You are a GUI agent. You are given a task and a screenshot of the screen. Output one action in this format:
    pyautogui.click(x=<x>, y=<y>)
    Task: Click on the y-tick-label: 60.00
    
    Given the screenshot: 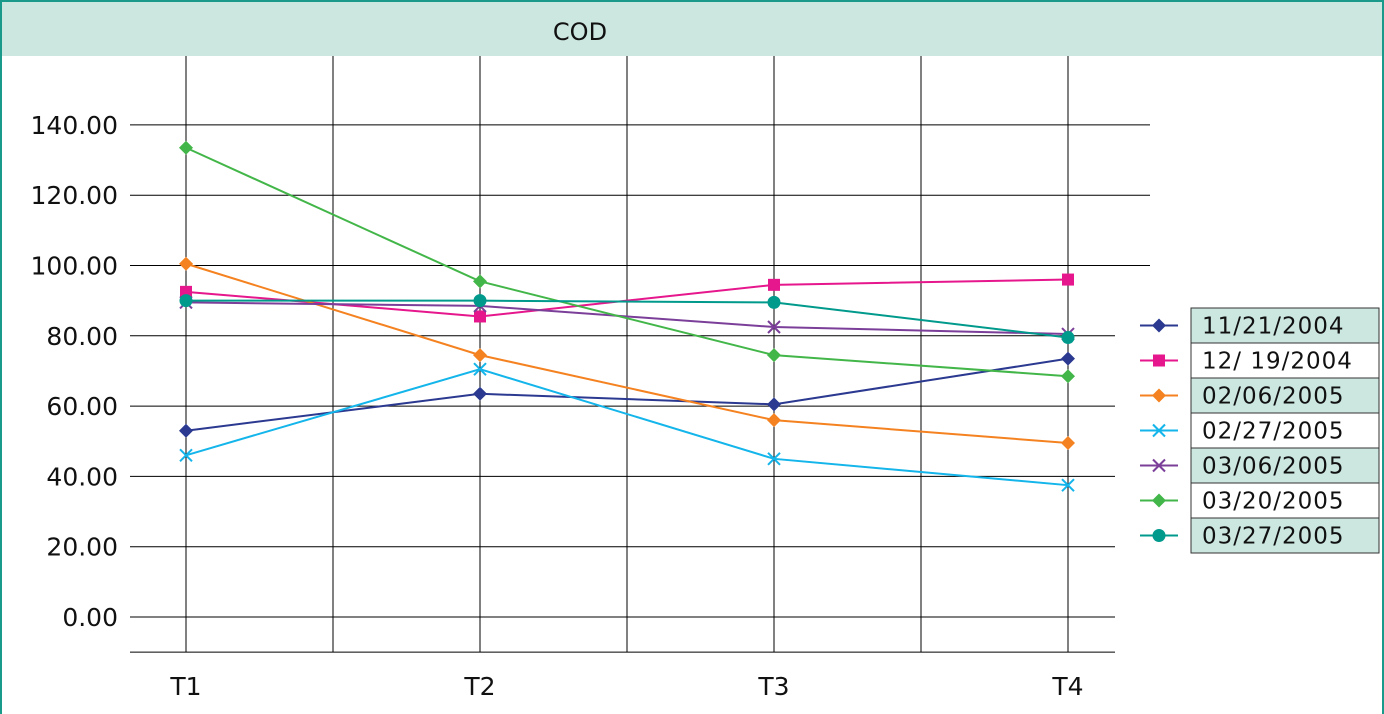 What is the action you would take?
    pyautogui.click(x=82, y=406)
    